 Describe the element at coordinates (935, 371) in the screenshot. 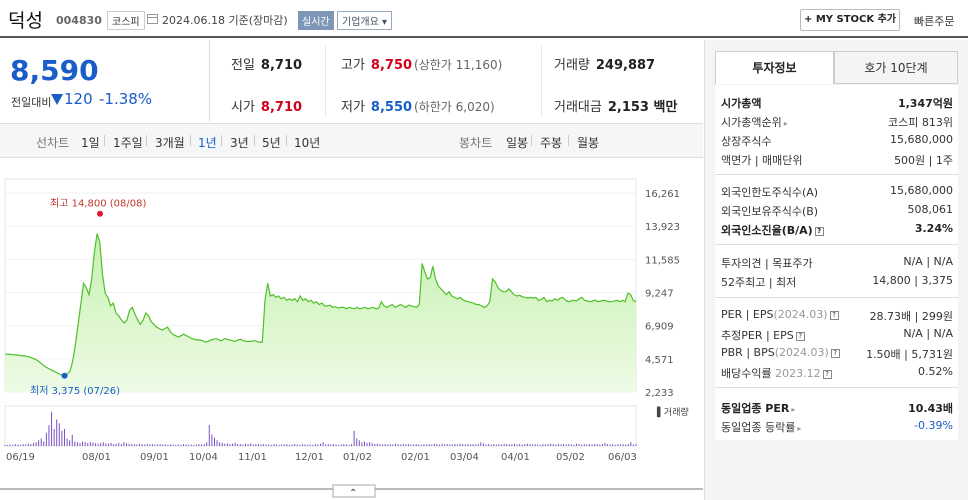

I see `row-value: 0.52%` at that location.